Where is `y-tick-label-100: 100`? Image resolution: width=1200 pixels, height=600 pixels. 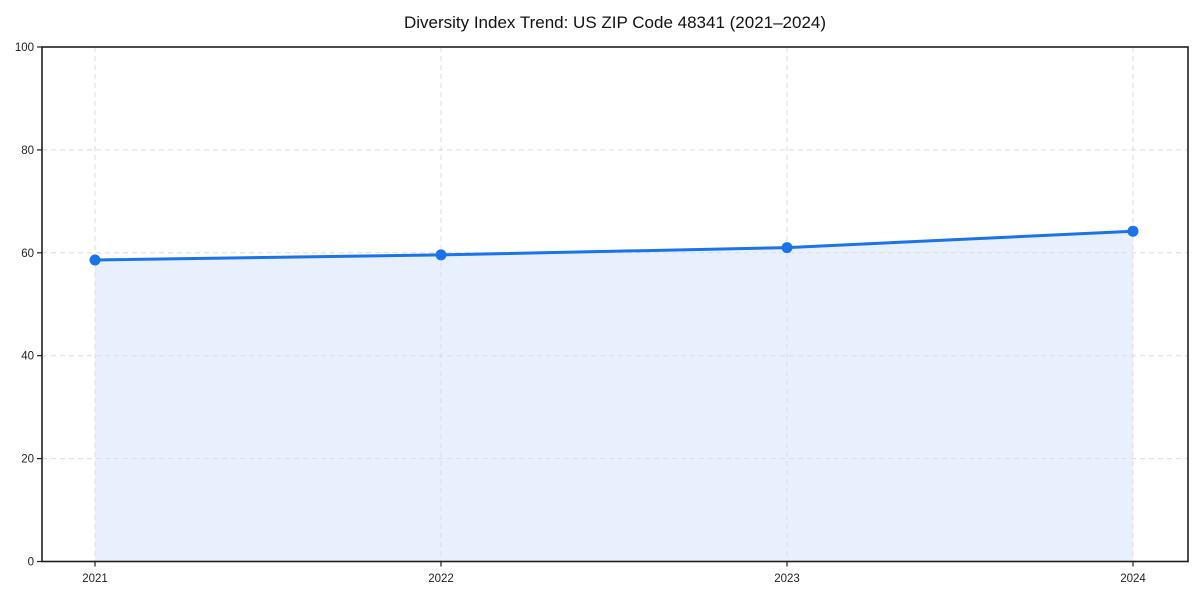 y-tick-label-100: 100 is located at coordinates (24, 48).